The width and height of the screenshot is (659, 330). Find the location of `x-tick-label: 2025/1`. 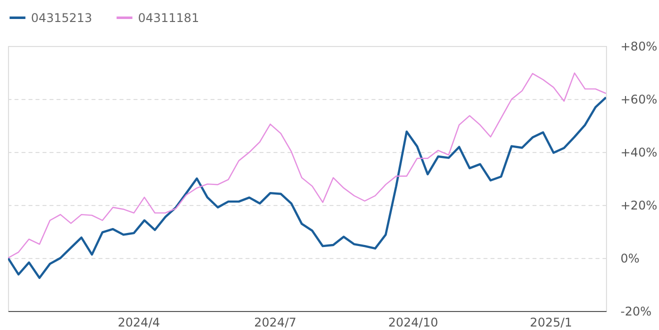

x-tick-label: 2025/1 is located at coordinates (551, 323).